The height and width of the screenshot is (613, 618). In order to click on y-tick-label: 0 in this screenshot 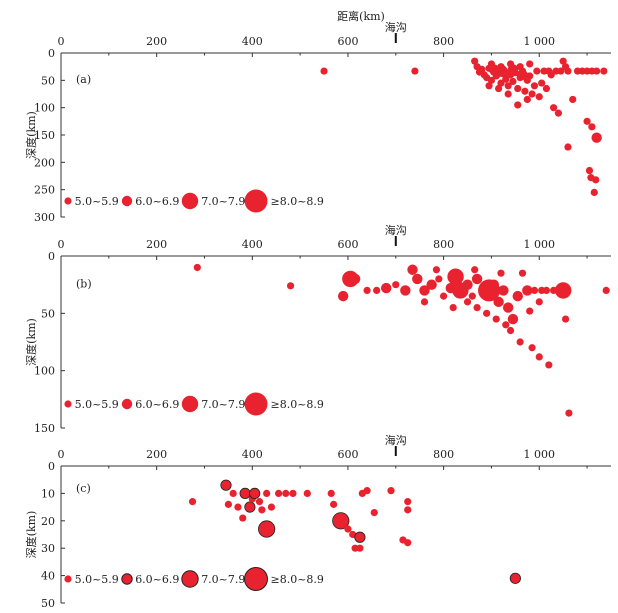, I will do `click(51, 466)`.